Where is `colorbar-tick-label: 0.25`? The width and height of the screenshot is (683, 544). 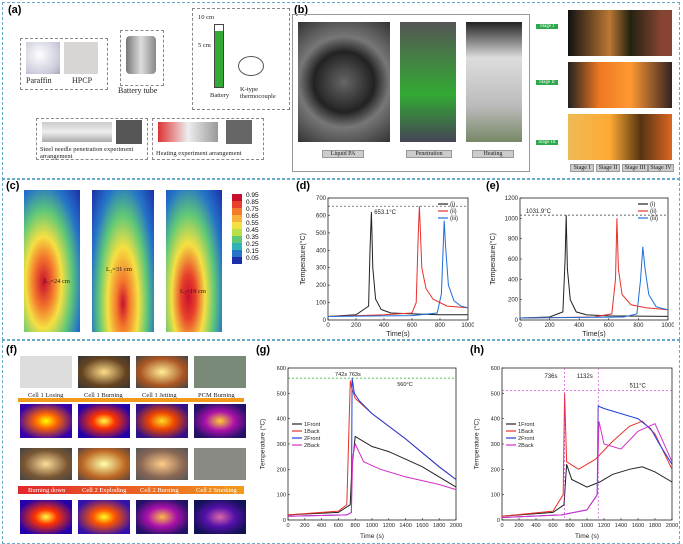 colorbar-tick-label: 0.25 is located at coordinates (252, 244).